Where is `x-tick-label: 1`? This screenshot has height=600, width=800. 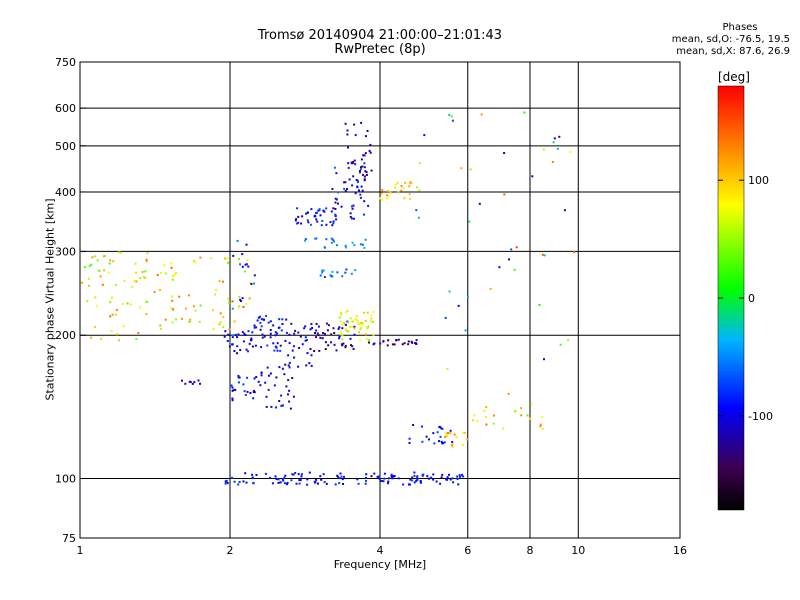
x-tick-label: 1 is located at coordinates (80, 550).